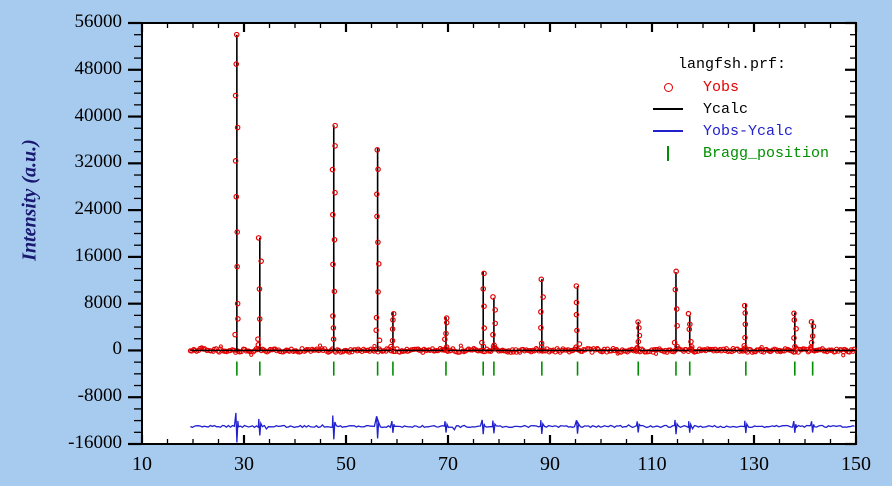 The image size is (892, 486). I want to click on x-tick-label: 130, so click(754, 464).